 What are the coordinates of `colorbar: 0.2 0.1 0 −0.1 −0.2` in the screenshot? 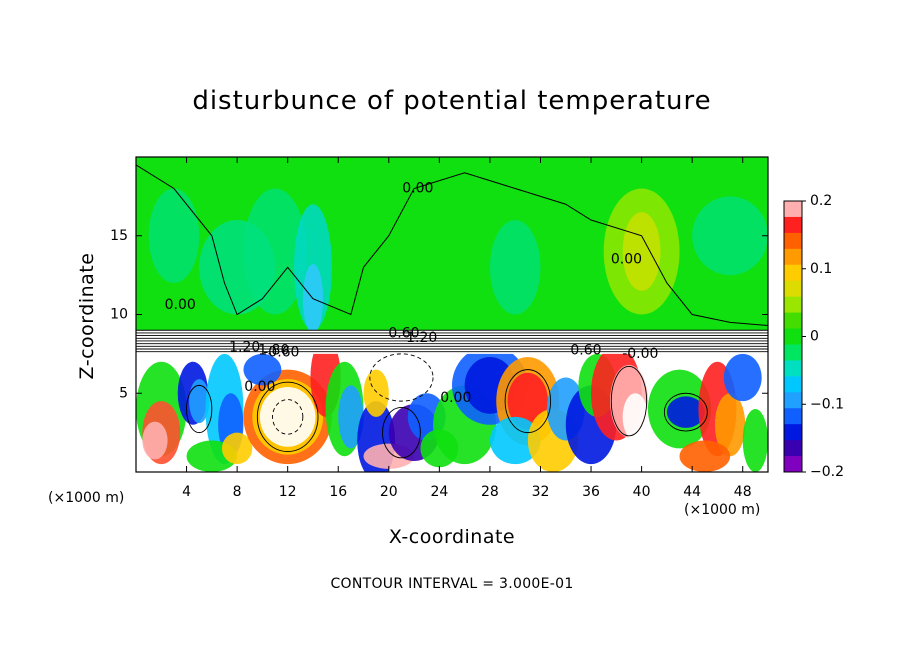 It's located at (813, 336).